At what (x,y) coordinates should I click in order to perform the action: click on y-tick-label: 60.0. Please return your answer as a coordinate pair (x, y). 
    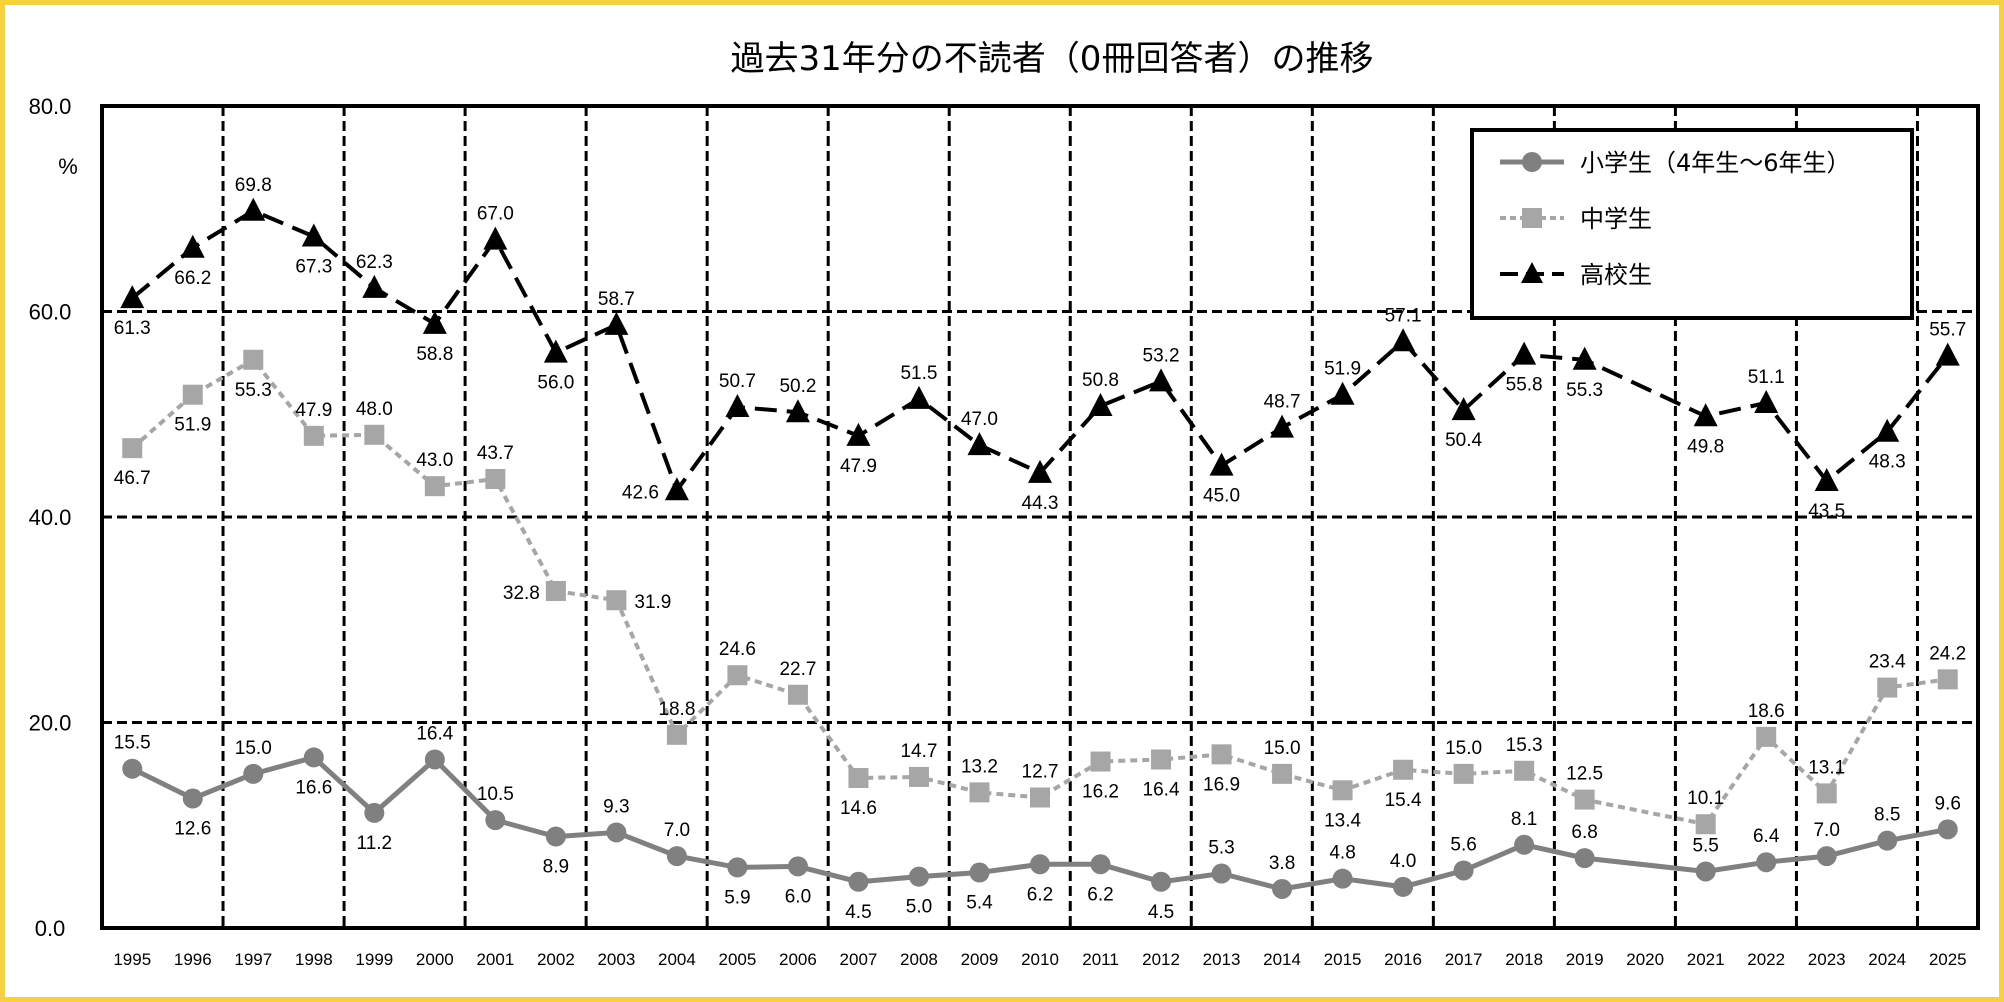
    Looking at the image, I should click on (50, 312).